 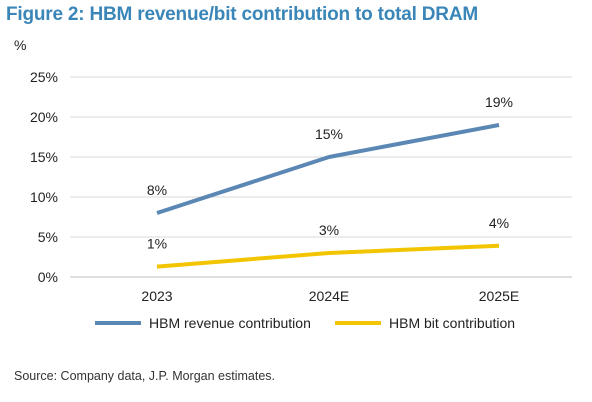 I want to click on data-label: 3%, so click(x=329, y=230).